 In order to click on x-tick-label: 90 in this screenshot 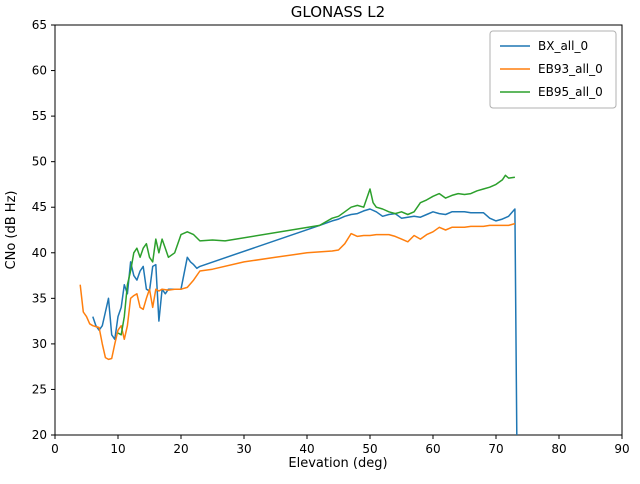, I will do `click(621, 449)`.